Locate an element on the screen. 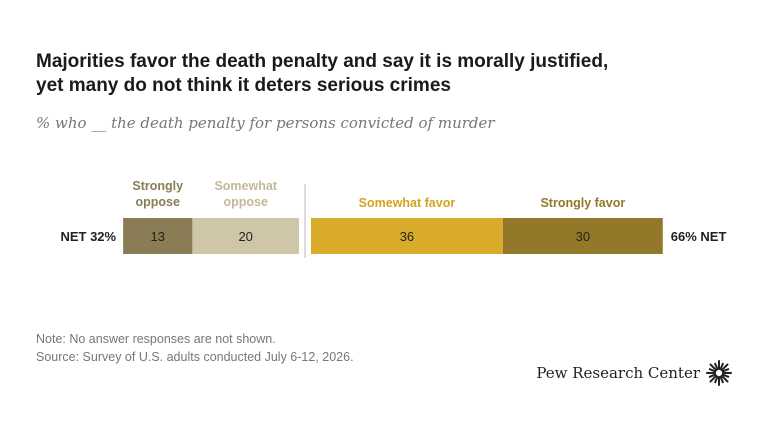  pew-logo: Pew Research Center is located at coordinates (634, 373).